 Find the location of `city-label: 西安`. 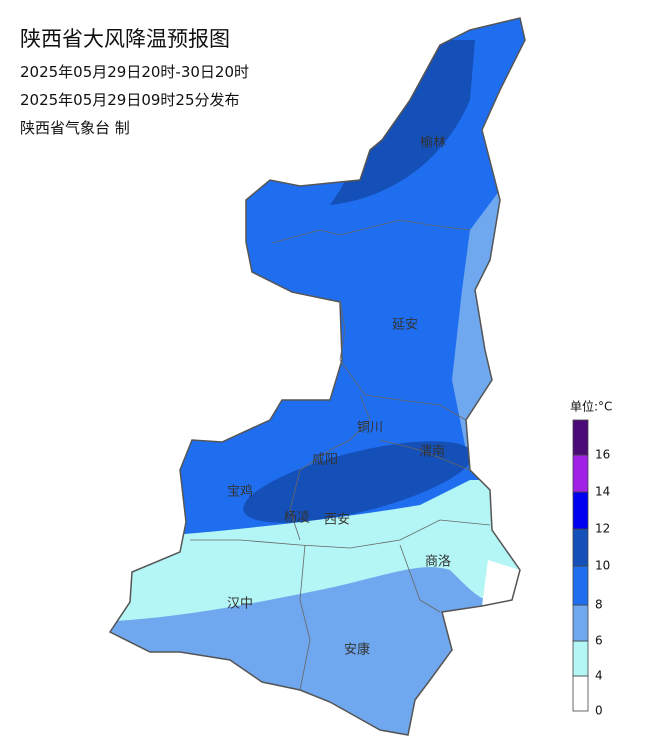

city-label: 西安 is located at coordinates (337, 520).